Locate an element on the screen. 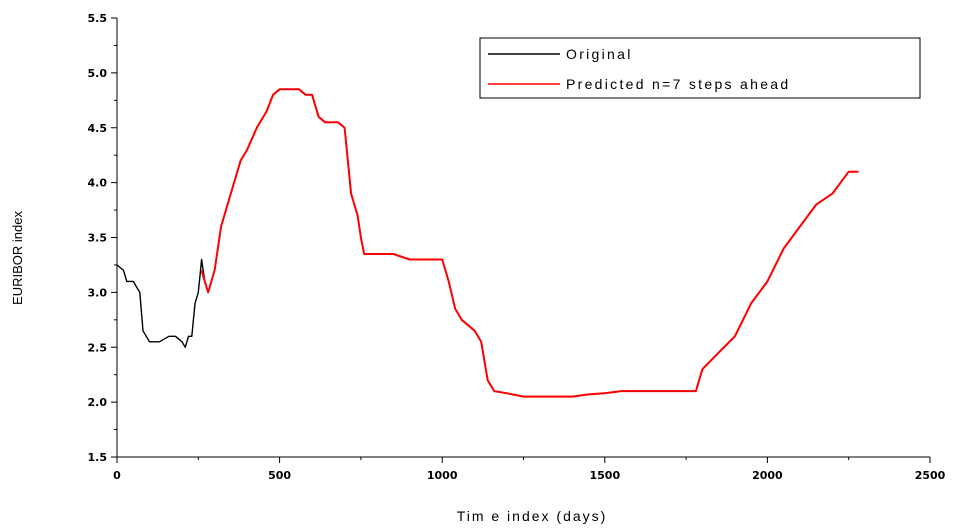 This screenshot has width=970, height=529. y-axis-title: EURIBOR index is located at coordinates (17, 258).